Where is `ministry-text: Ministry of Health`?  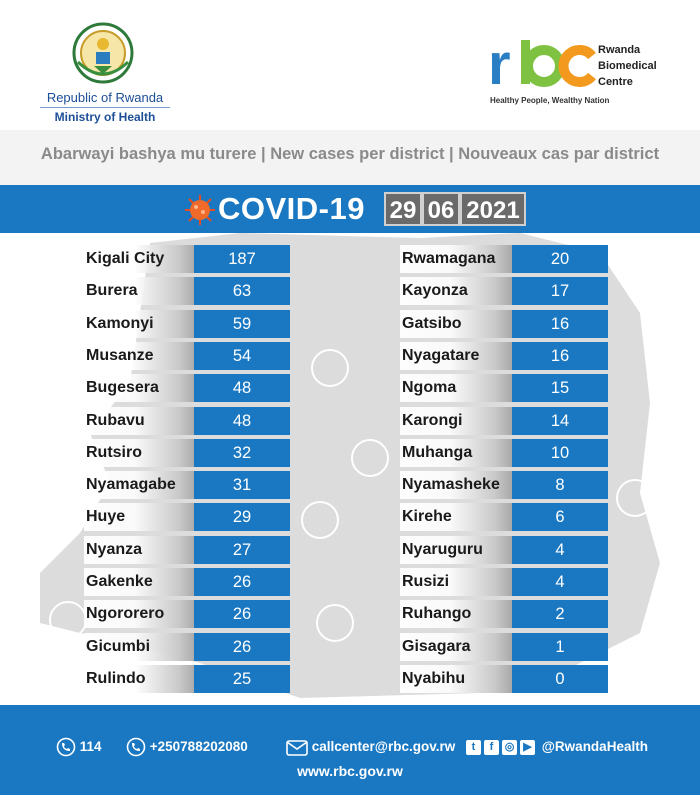
ministry-text: Ministry of Health is located at coordinates (105, 117).